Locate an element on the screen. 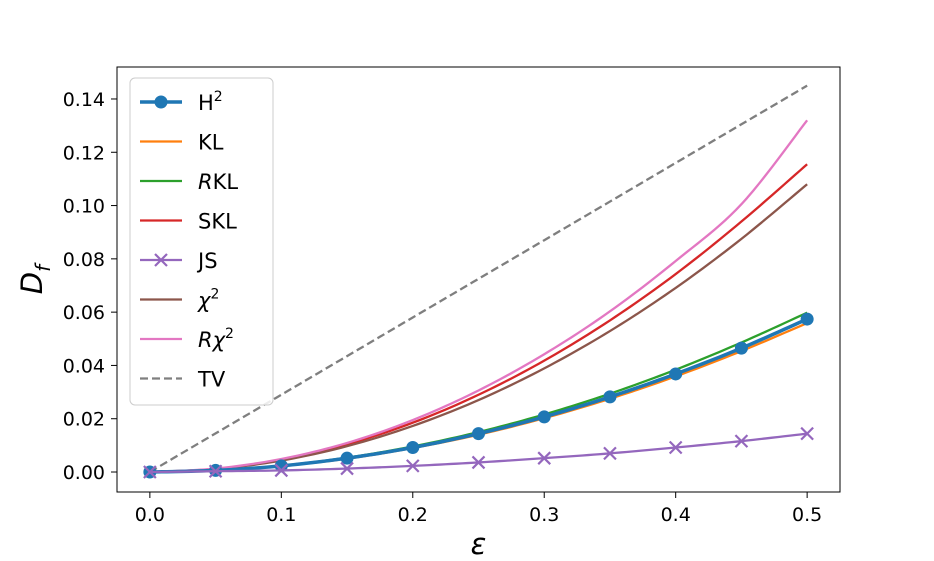 The height and width of the screenshot is (561, 934). x-axis: 0.0 0.1 0.2 0.3 0.4 0.5 is located at coordinates (478, 509).